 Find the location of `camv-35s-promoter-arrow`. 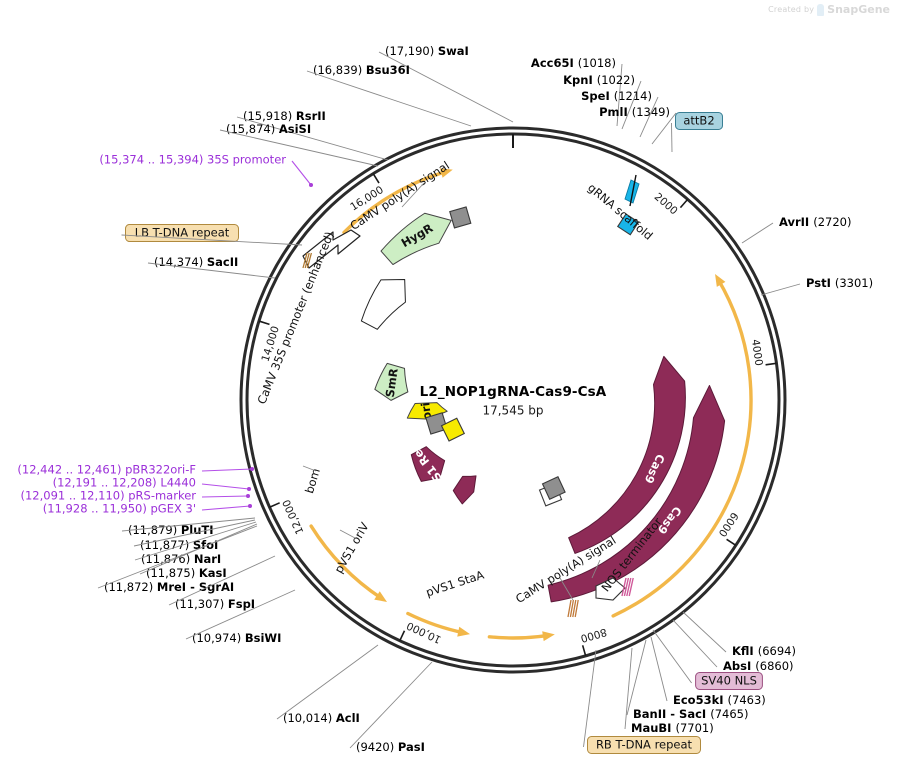

camv-35s-promoter-arrow is located at coordinates (331, 249).